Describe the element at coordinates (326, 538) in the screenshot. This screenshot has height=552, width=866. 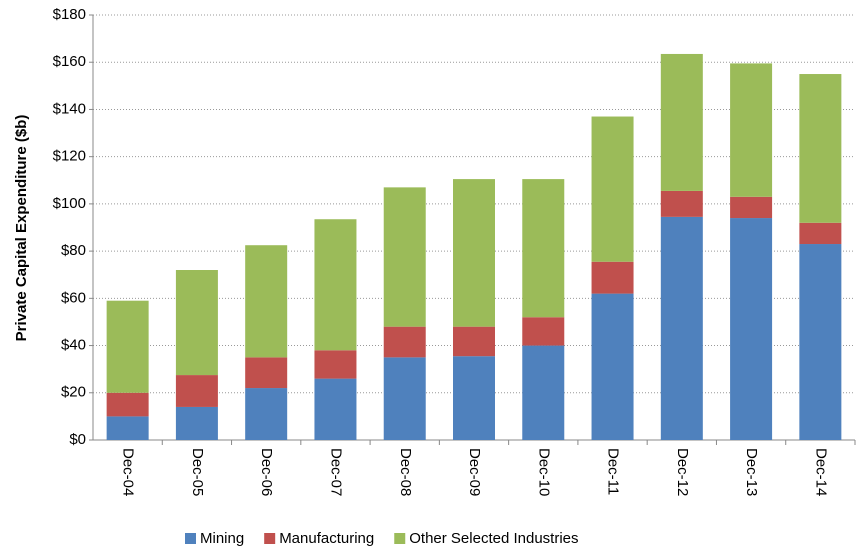
I see `legend-label: Manufacturing` at that location.